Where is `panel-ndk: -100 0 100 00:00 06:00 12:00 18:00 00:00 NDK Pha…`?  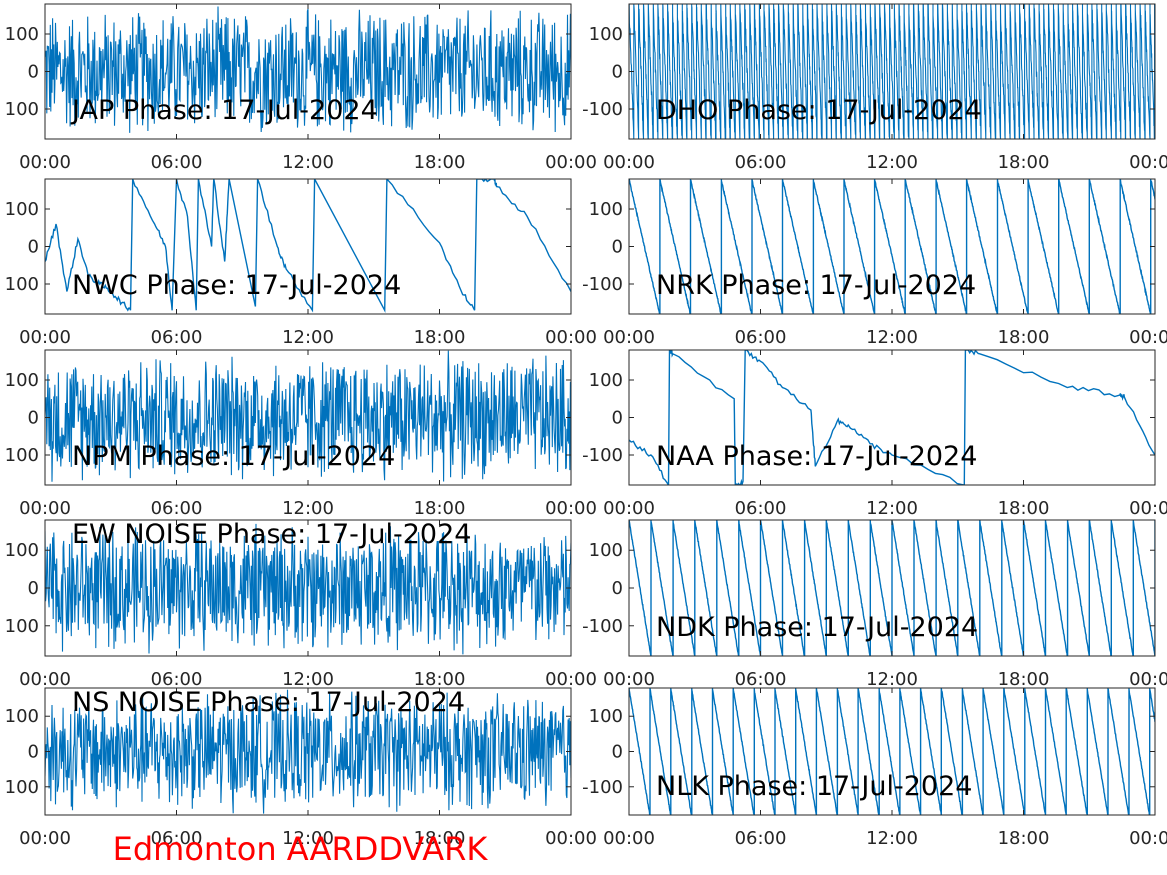
panel-ndk: -100 0 100 00:00 06:00 12:00 18:00 00:00 NDK Pha… is located at coordinates (874, 604).